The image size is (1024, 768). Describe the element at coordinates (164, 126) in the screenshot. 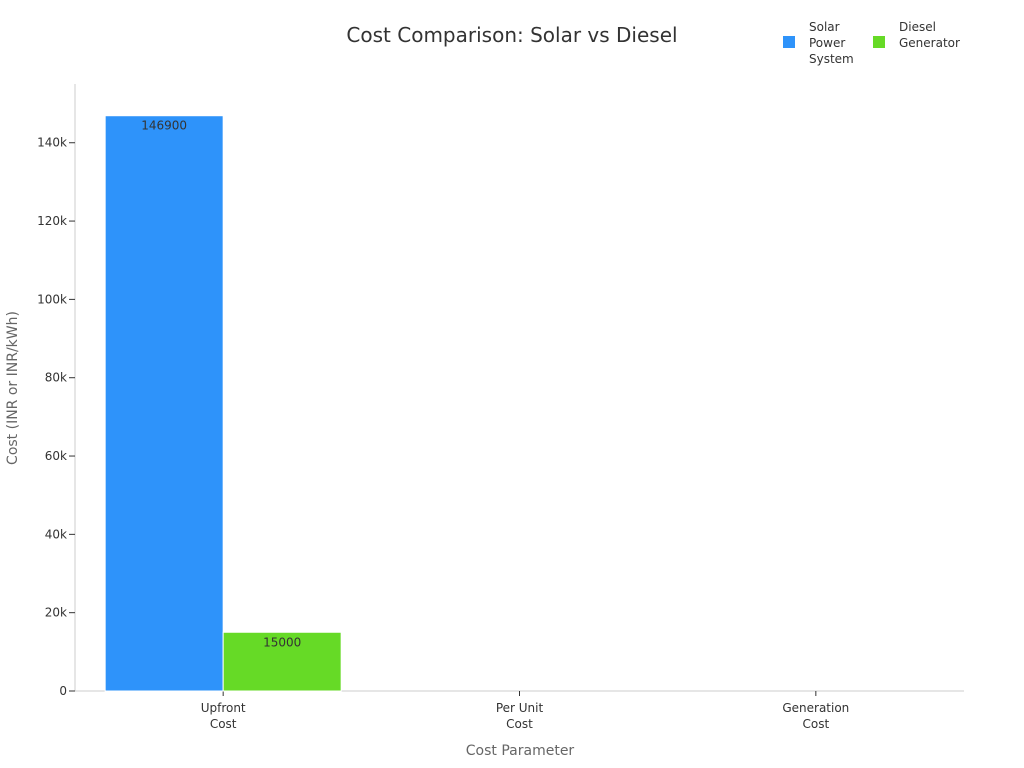

I see `data-label: 146900` at that location.